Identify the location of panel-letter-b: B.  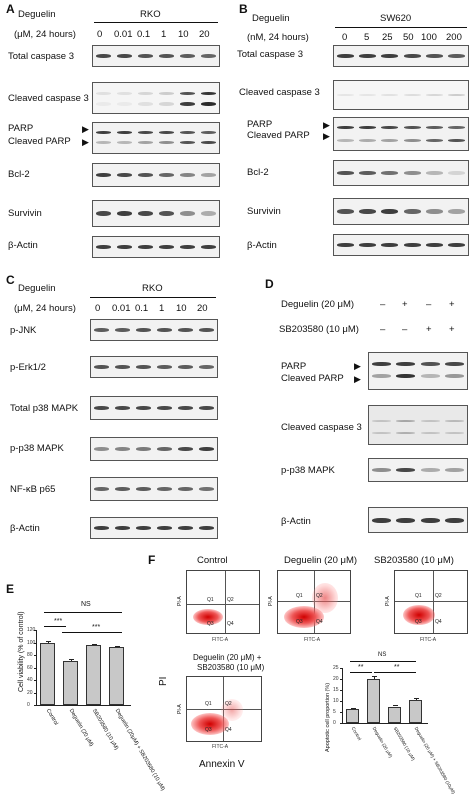
(243, 9).